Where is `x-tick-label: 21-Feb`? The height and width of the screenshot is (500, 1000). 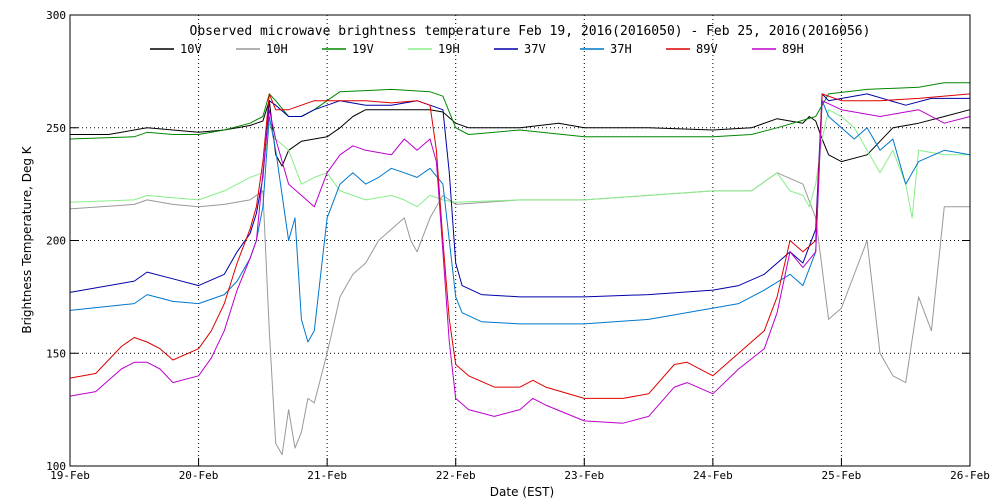 x-tick-label: 21-Feb is located at coordinates (327, 475).